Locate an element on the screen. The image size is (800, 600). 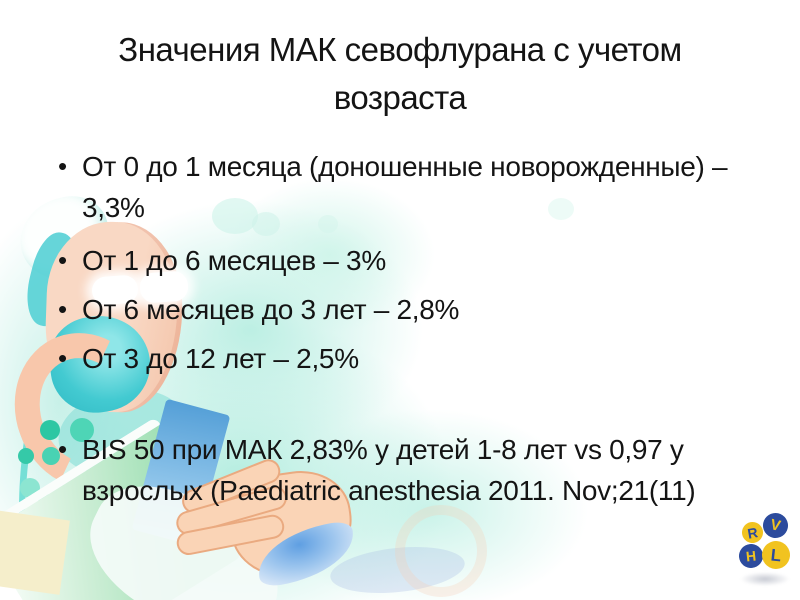
bullet-item: • От 6 месяцев до 3 лет – 2,8% is located at coordinates (394, 309).